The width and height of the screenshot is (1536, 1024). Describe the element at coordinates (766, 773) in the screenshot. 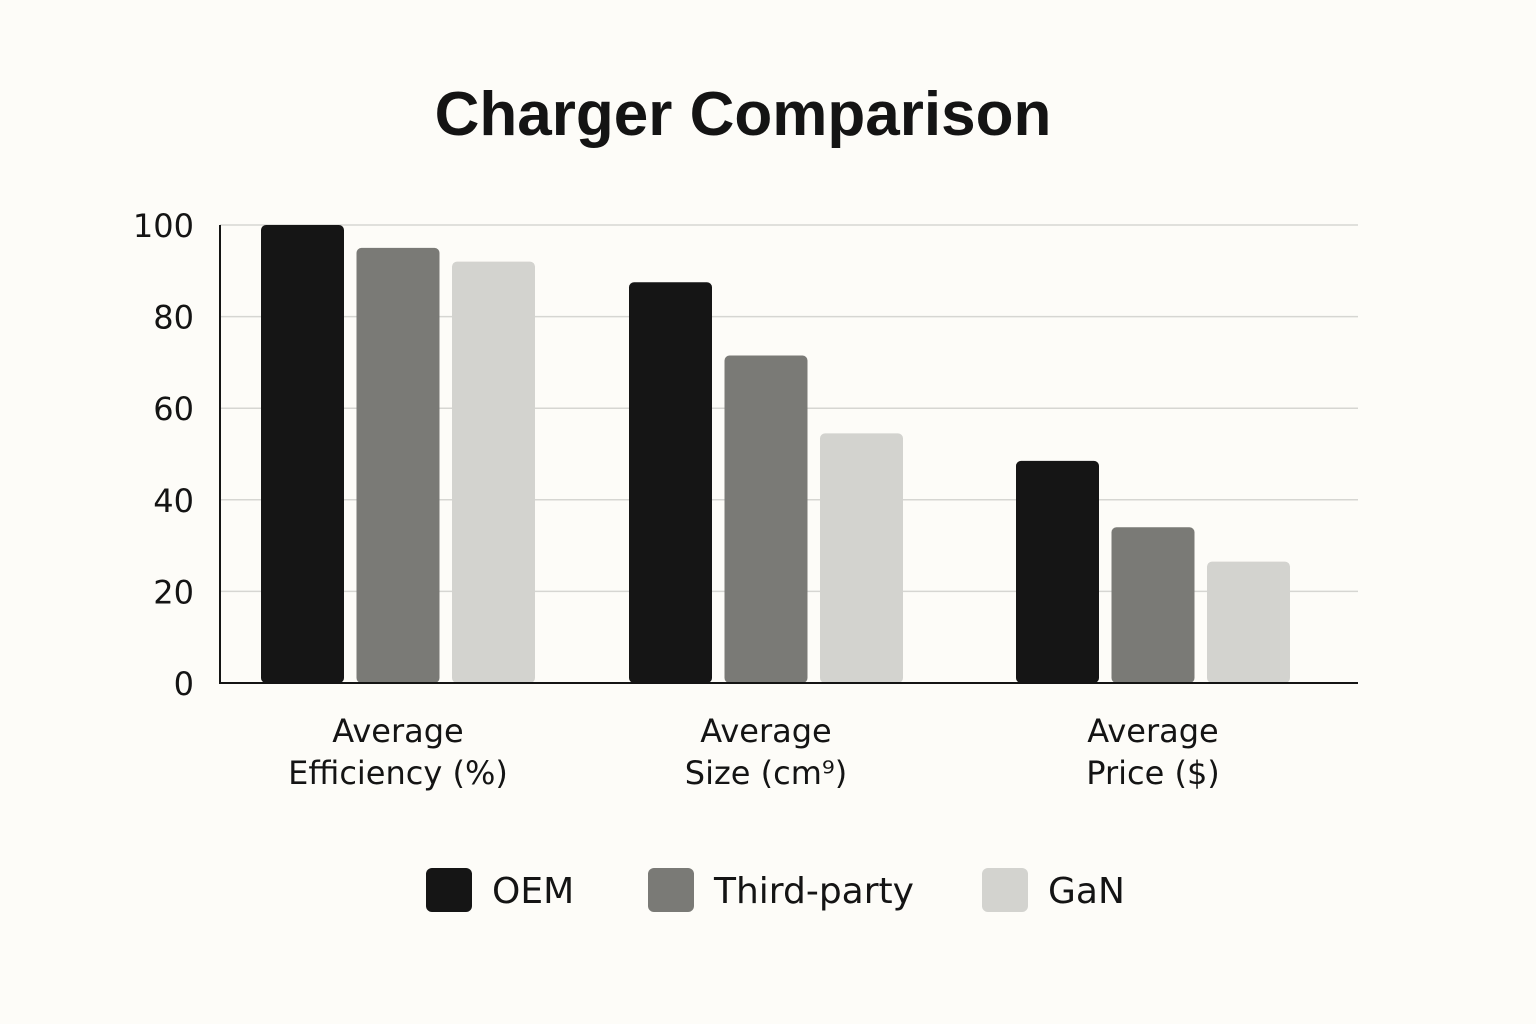

I see `x-tick-label: Size (cm⁹)` at that location.